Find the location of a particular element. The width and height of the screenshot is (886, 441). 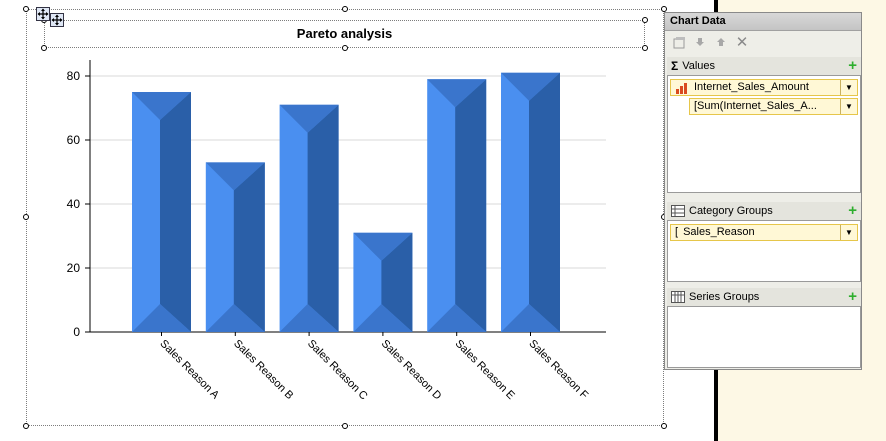

sigma-icon: Σ is located at coordinates (675, 66).